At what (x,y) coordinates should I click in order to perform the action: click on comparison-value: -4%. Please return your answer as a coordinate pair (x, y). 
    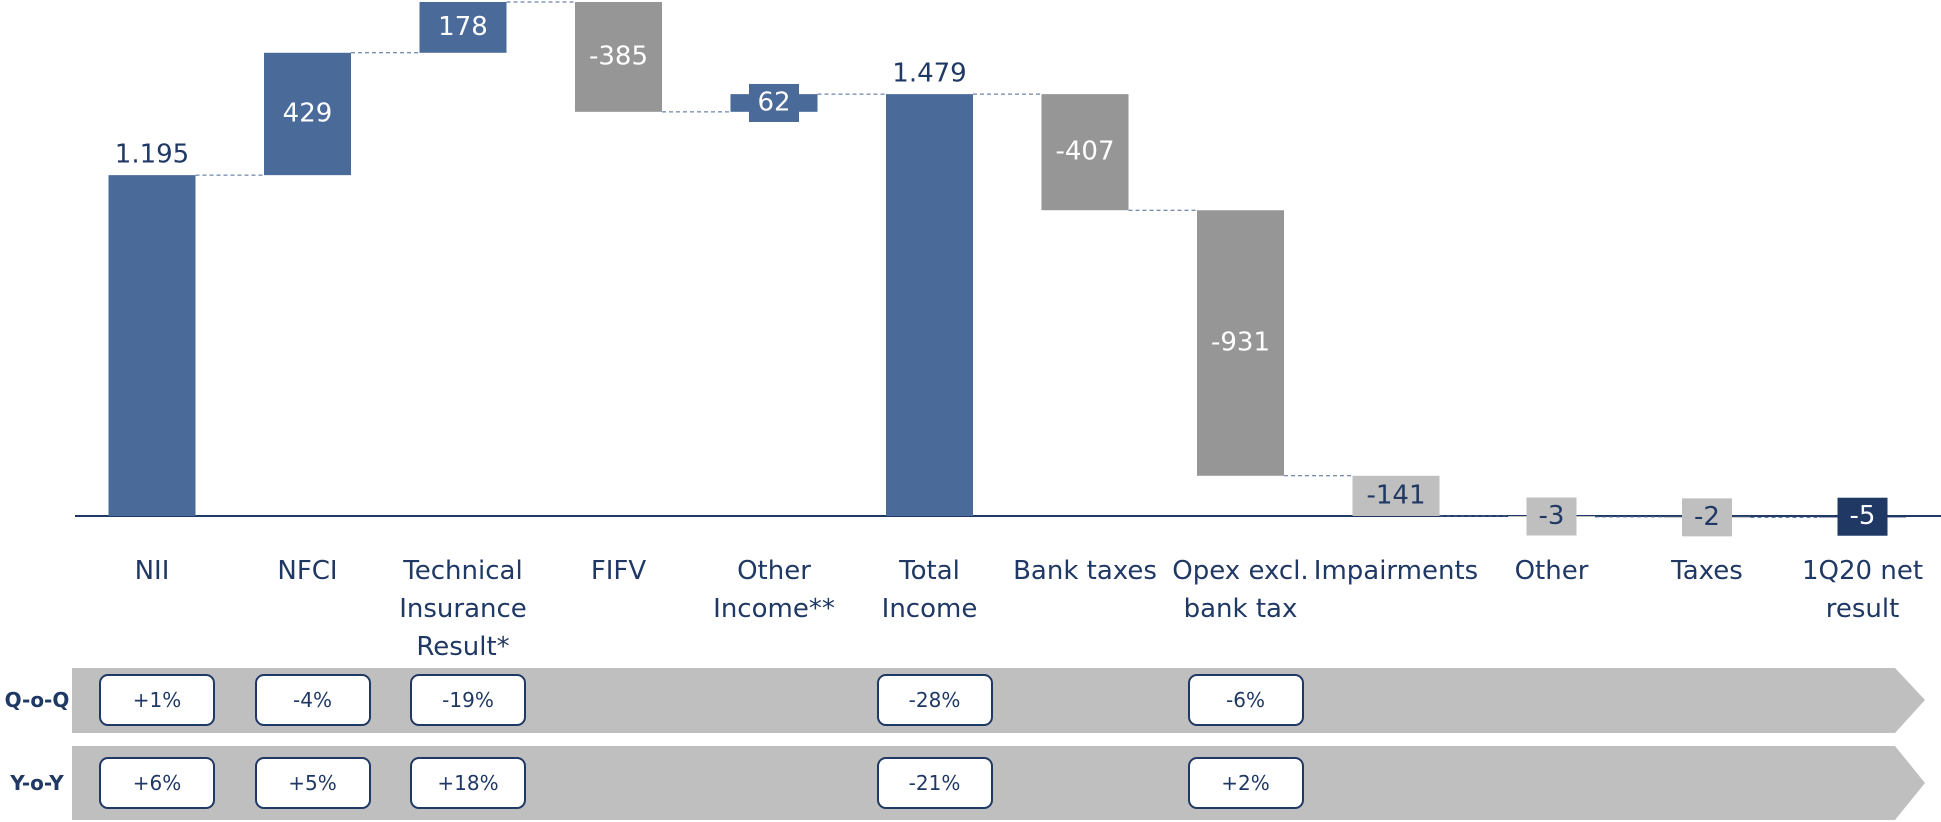
    Looking at the image, I should click on (312, 700).